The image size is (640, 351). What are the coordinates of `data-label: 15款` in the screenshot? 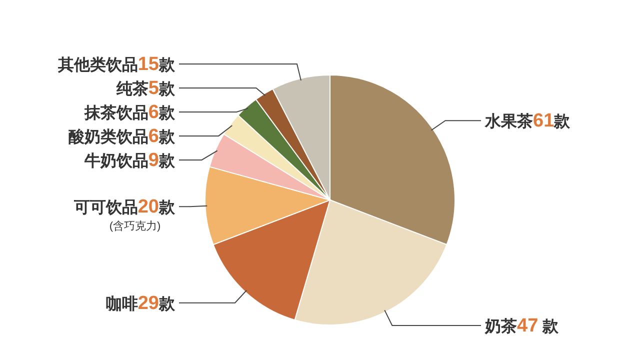 It's located at (156, 64).